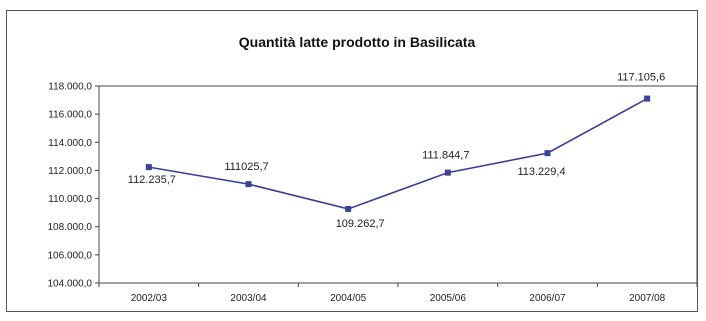  What do you see at coordinates (248, 298) in the screenshot?
I see `x-tick-label: 2003/04` at bounding box center [248, 298].